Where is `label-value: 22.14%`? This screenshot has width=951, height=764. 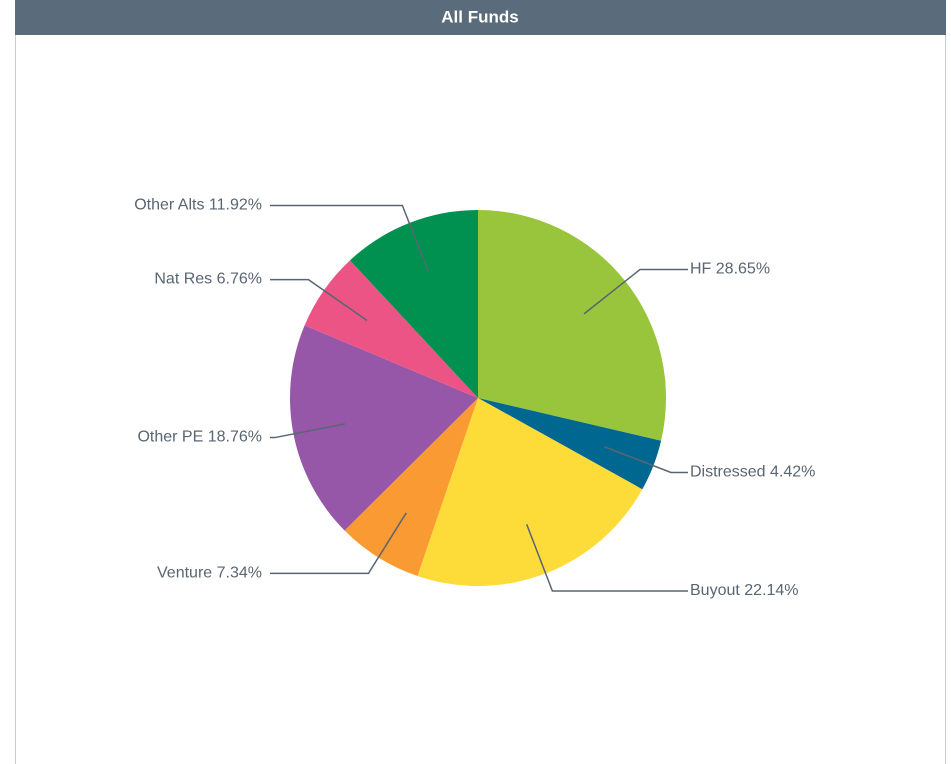 label-value: 22.14% is located at coordinates (771, 590).